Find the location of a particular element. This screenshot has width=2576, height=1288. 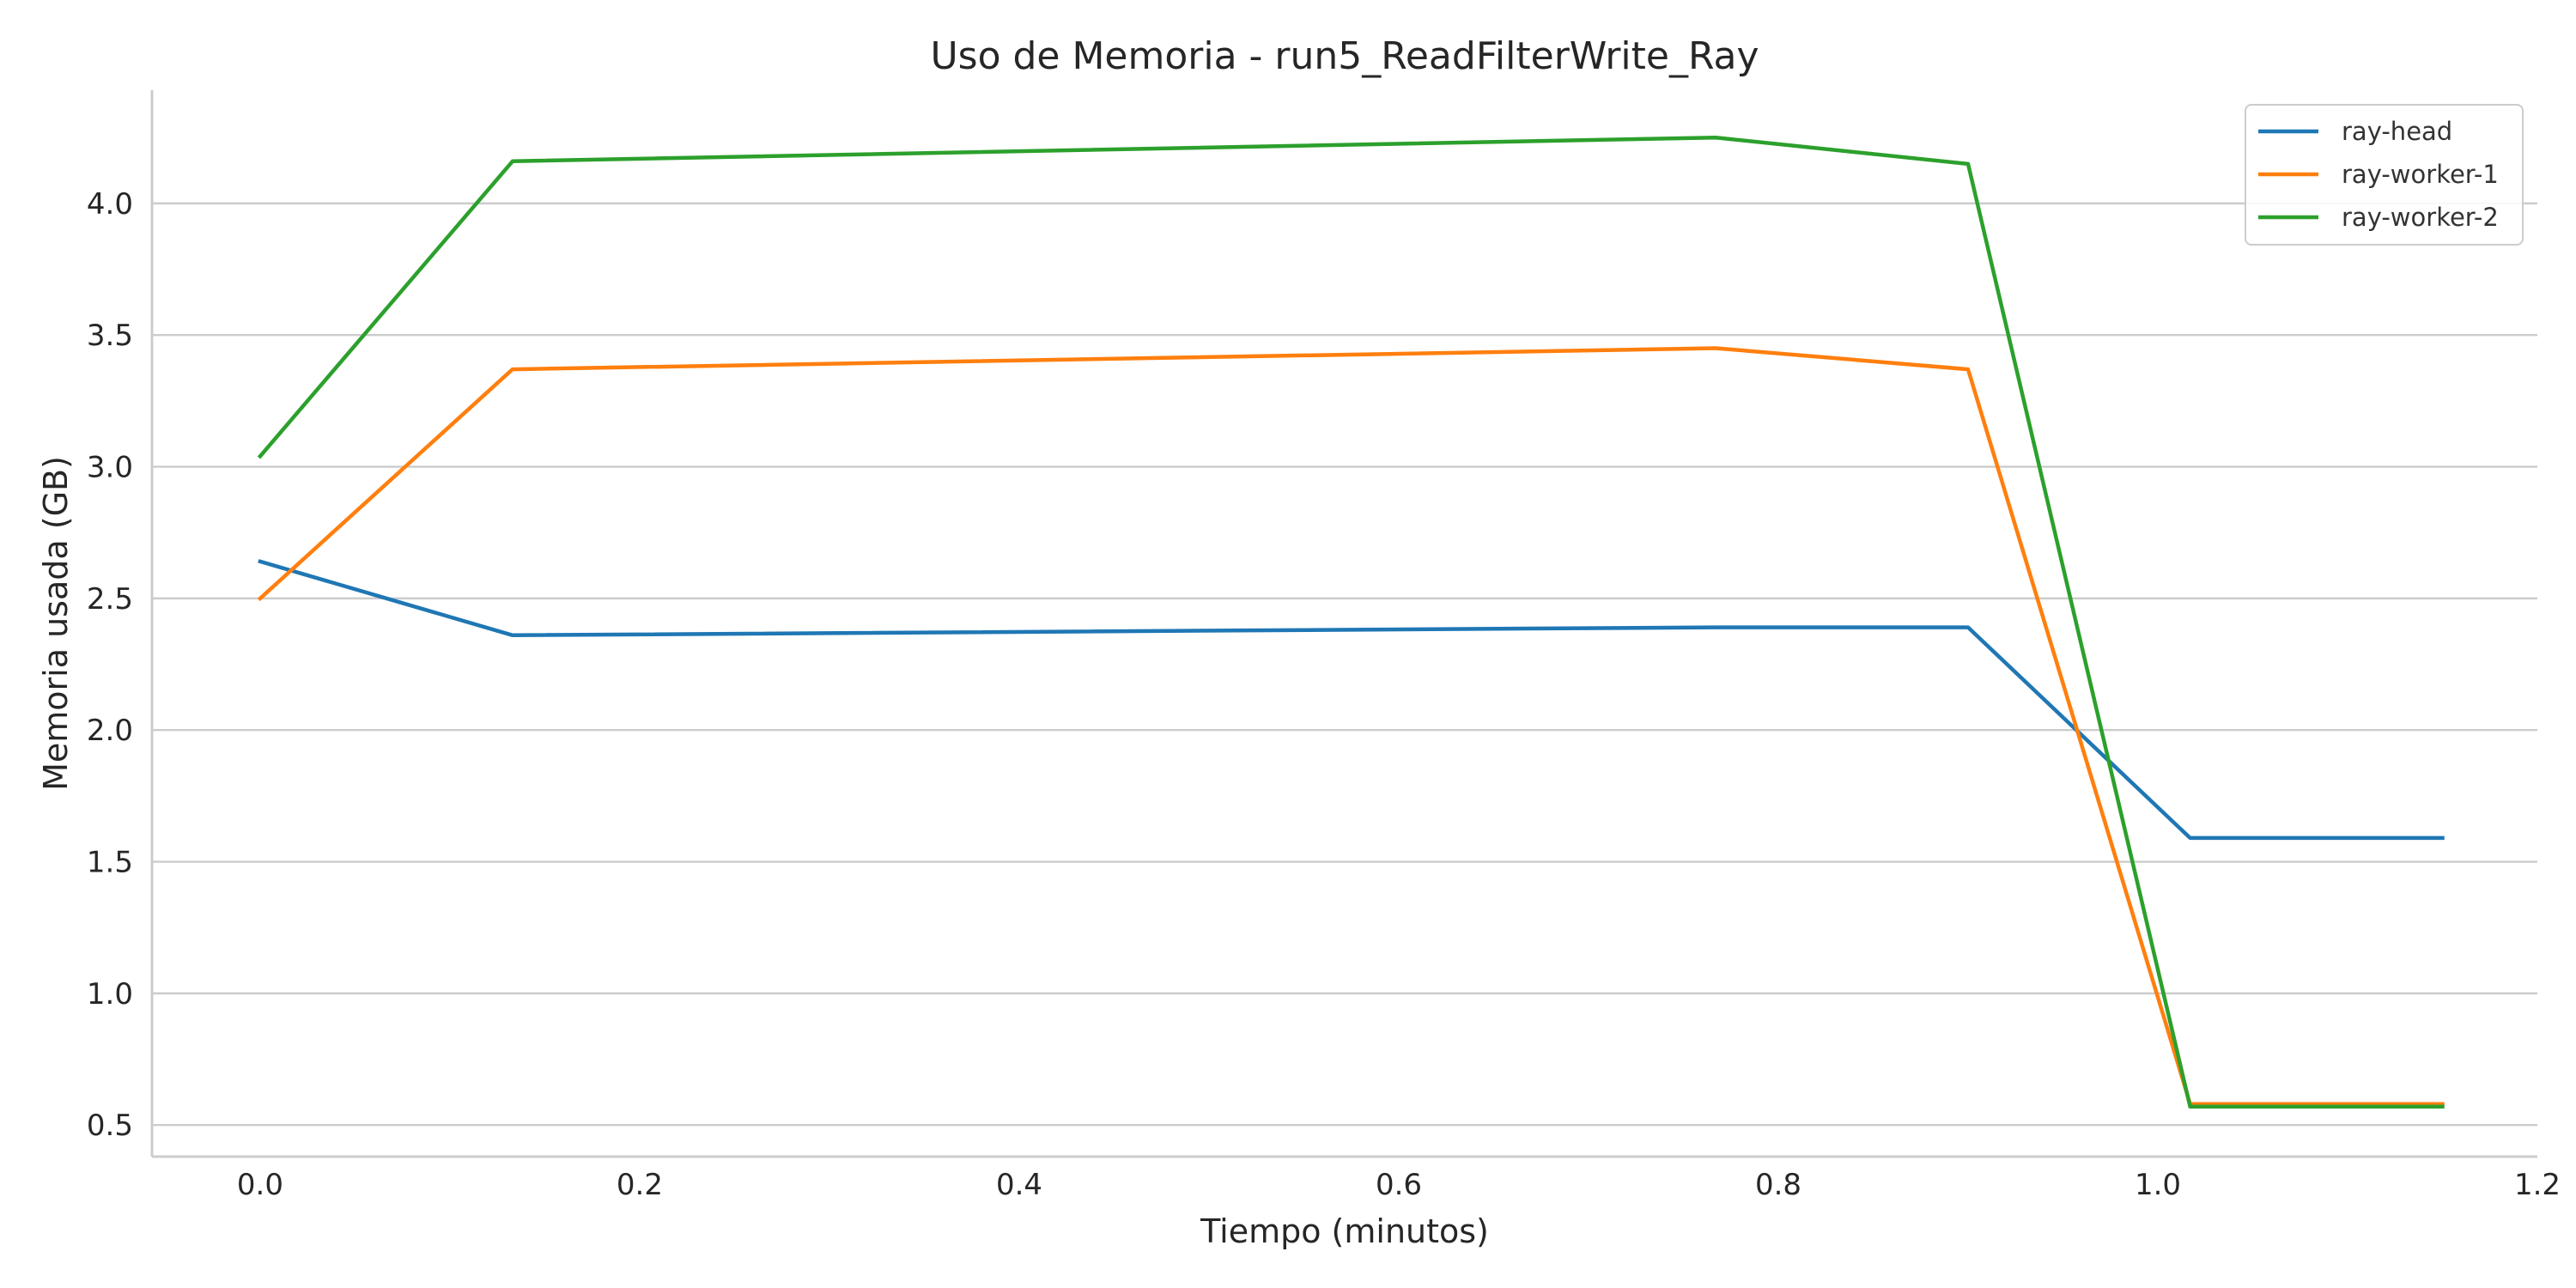

y-tick-label: 0.5 is located at coordinates (110, 1126).